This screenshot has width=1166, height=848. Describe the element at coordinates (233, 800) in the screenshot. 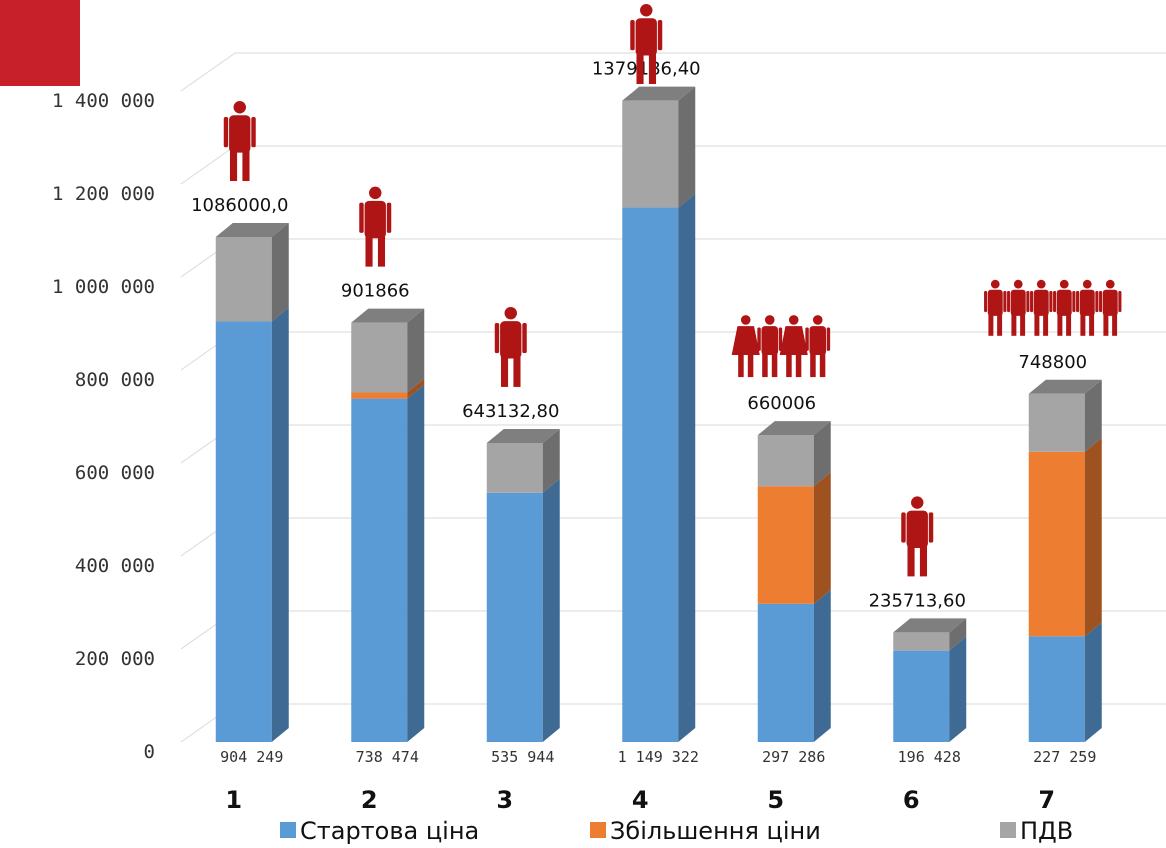

I see `category-label-1: 1` at that location.